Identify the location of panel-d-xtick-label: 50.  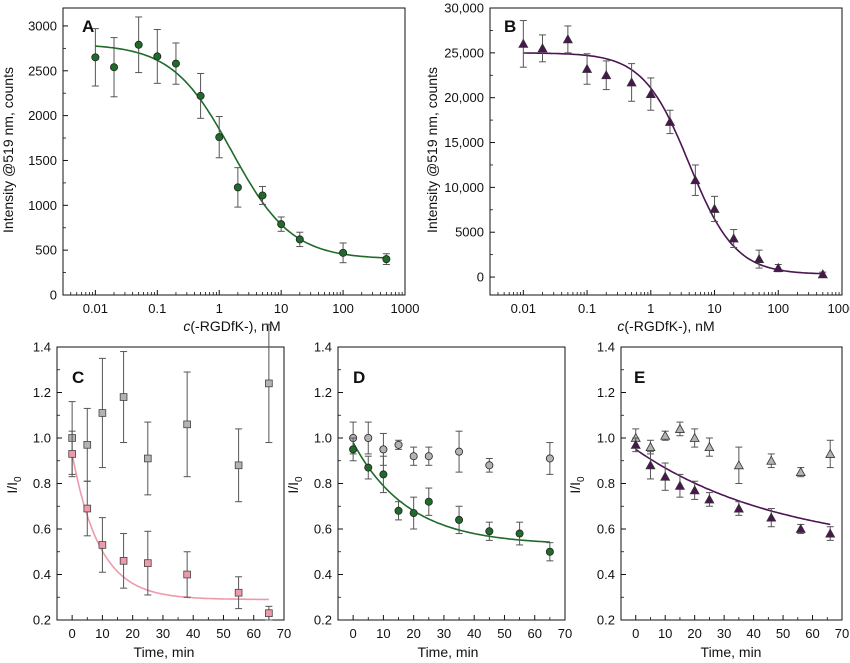
(504, 633).